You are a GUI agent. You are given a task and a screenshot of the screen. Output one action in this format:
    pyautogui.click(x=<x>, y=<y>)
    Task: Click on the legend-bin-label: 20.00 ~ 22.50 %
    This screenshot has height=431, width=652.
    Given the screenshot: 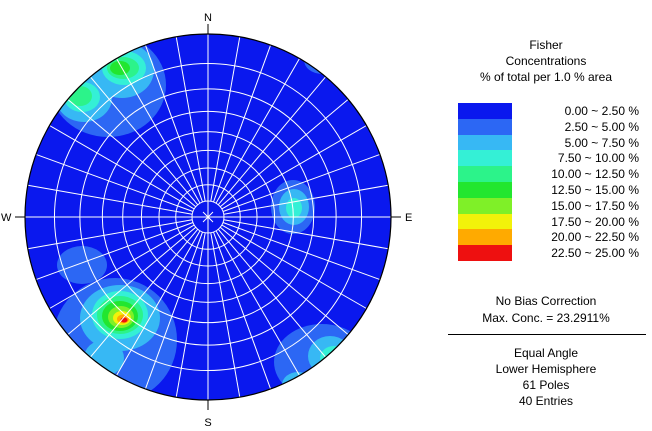 What is the action you would take?
    pyautogui.click(x=595, y=237)
    